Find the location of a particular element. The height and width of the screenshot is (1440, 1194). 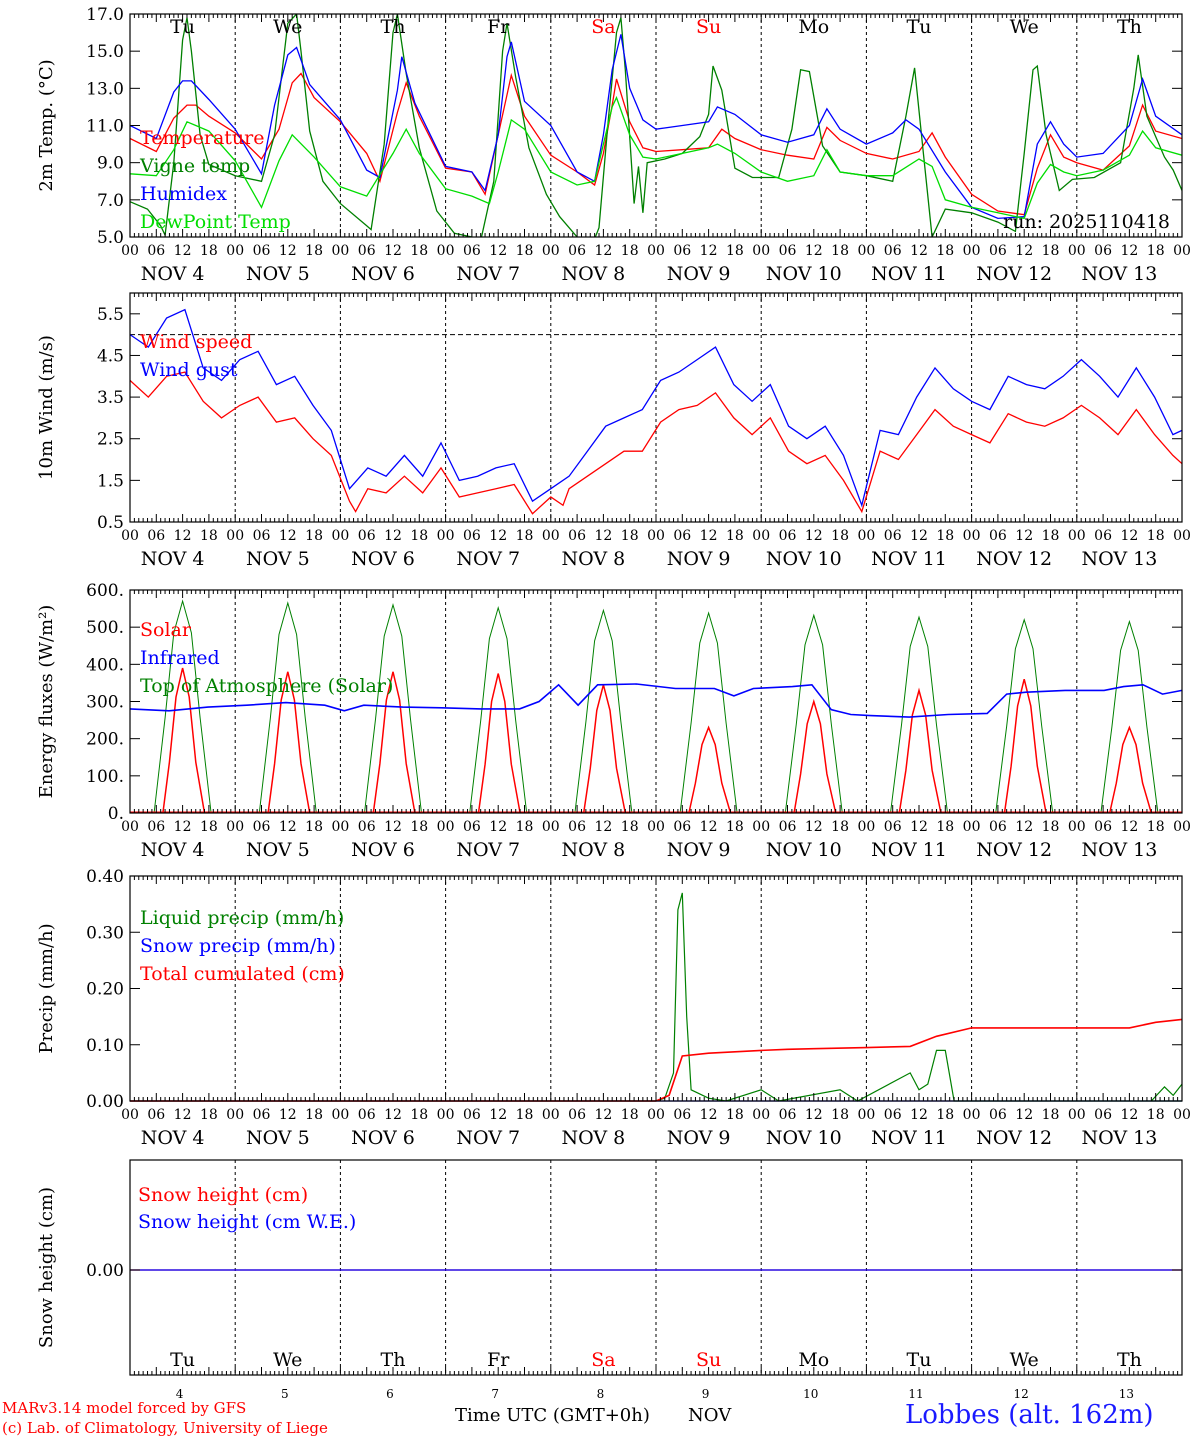

day-number-label: 10 is located at coordinates (810, 1394).